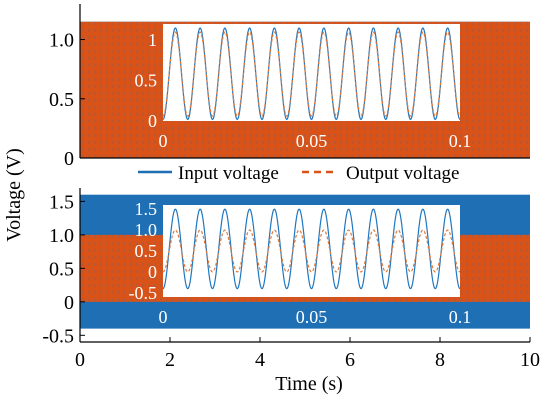 This screenshot has width=554, height=406. Describe the element at coordinates (146, 230) in the screenshot. I see `inset-y-tick-label: 1.0` at that location.